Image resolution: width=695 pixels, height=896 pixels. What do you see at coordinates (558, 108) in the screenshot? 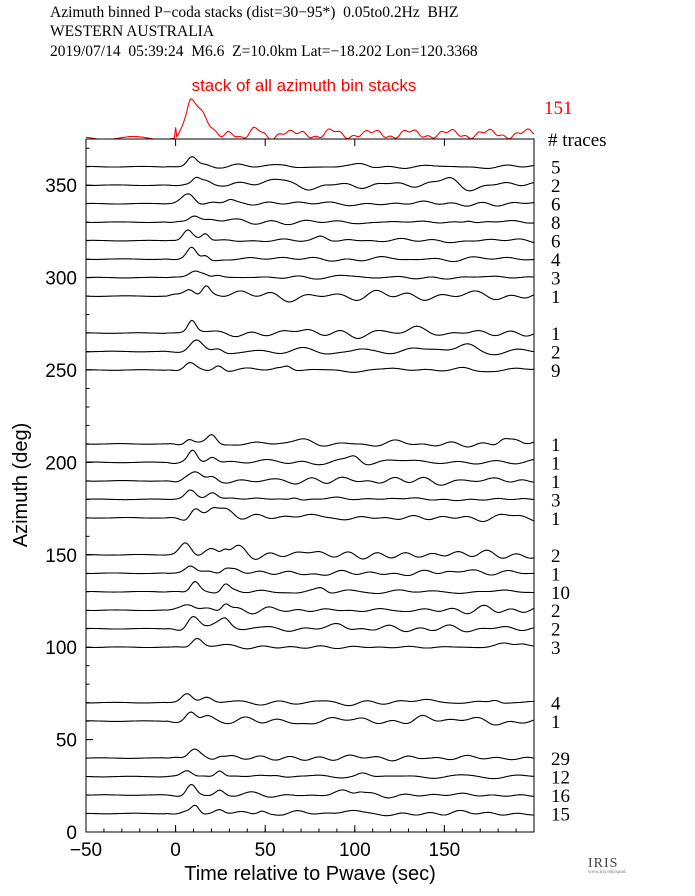
I see `summary-trace-count: 151` at bounding box center [558, 108].